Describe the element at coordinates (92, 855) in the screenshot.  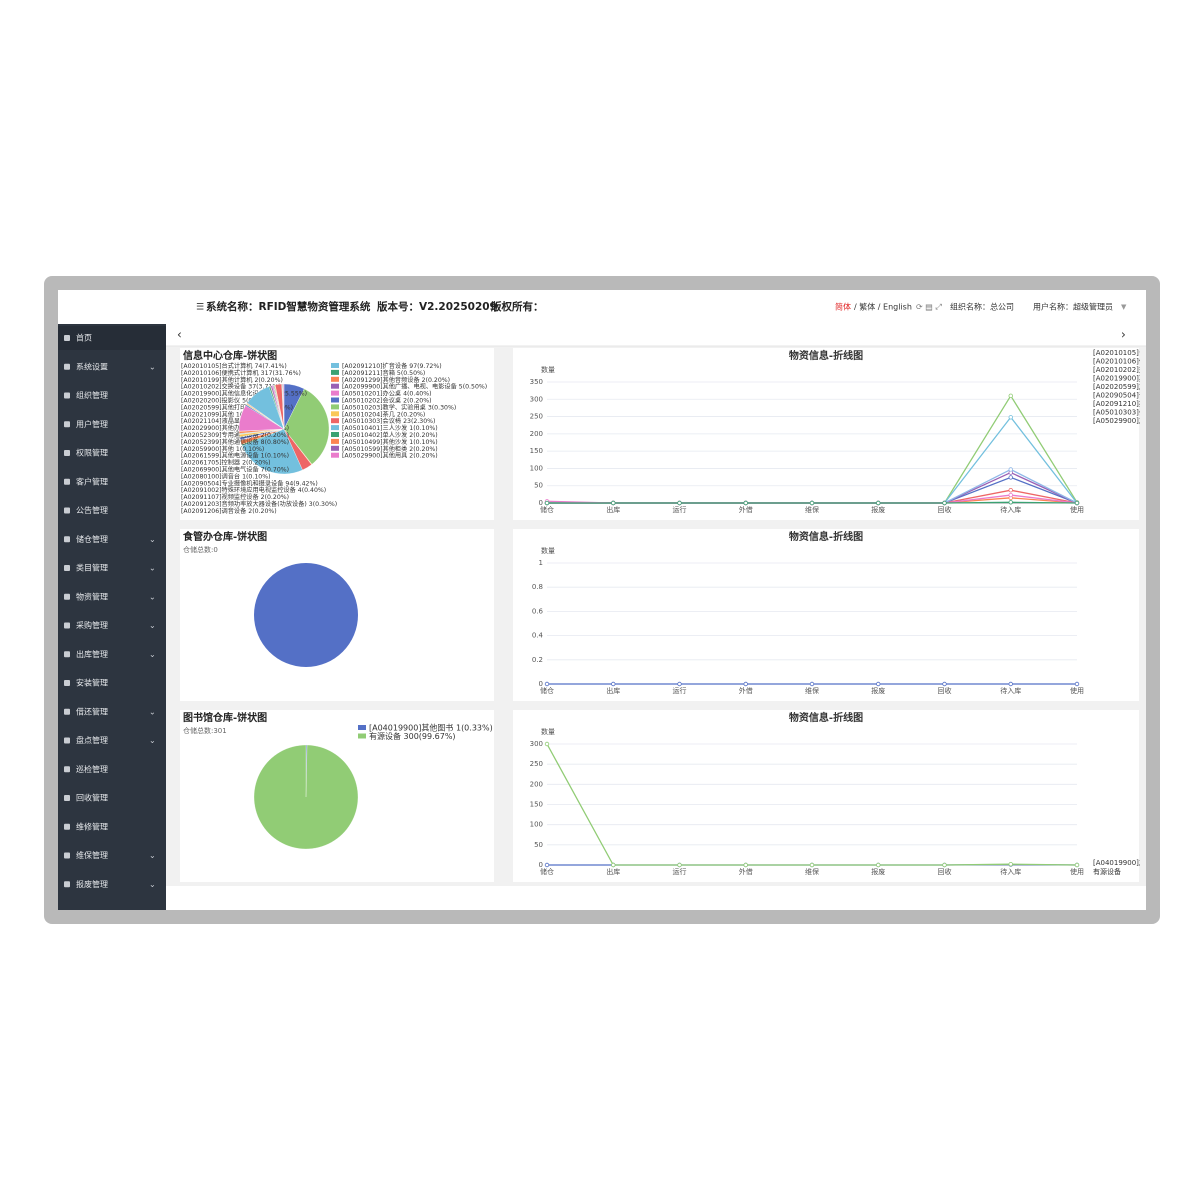
I see `menu-item: 维保管理` at that location.